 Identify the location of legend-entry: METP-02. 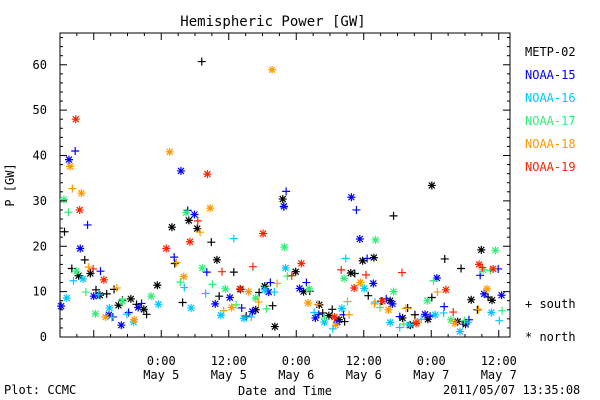
(550, 52).